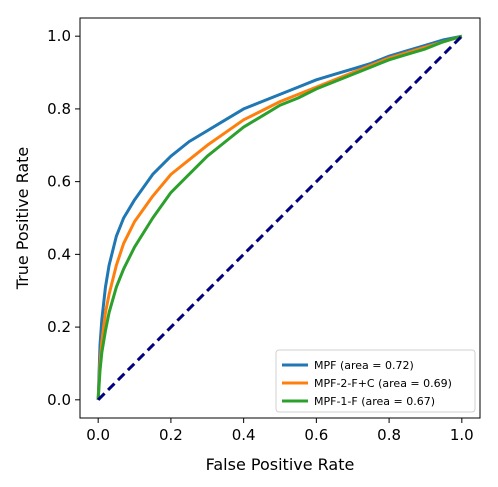 The image size is (498, 487). Describe the element at coordinates (59, 36) in the screenshot. I see `y-tick-label: 1.0` at that location.